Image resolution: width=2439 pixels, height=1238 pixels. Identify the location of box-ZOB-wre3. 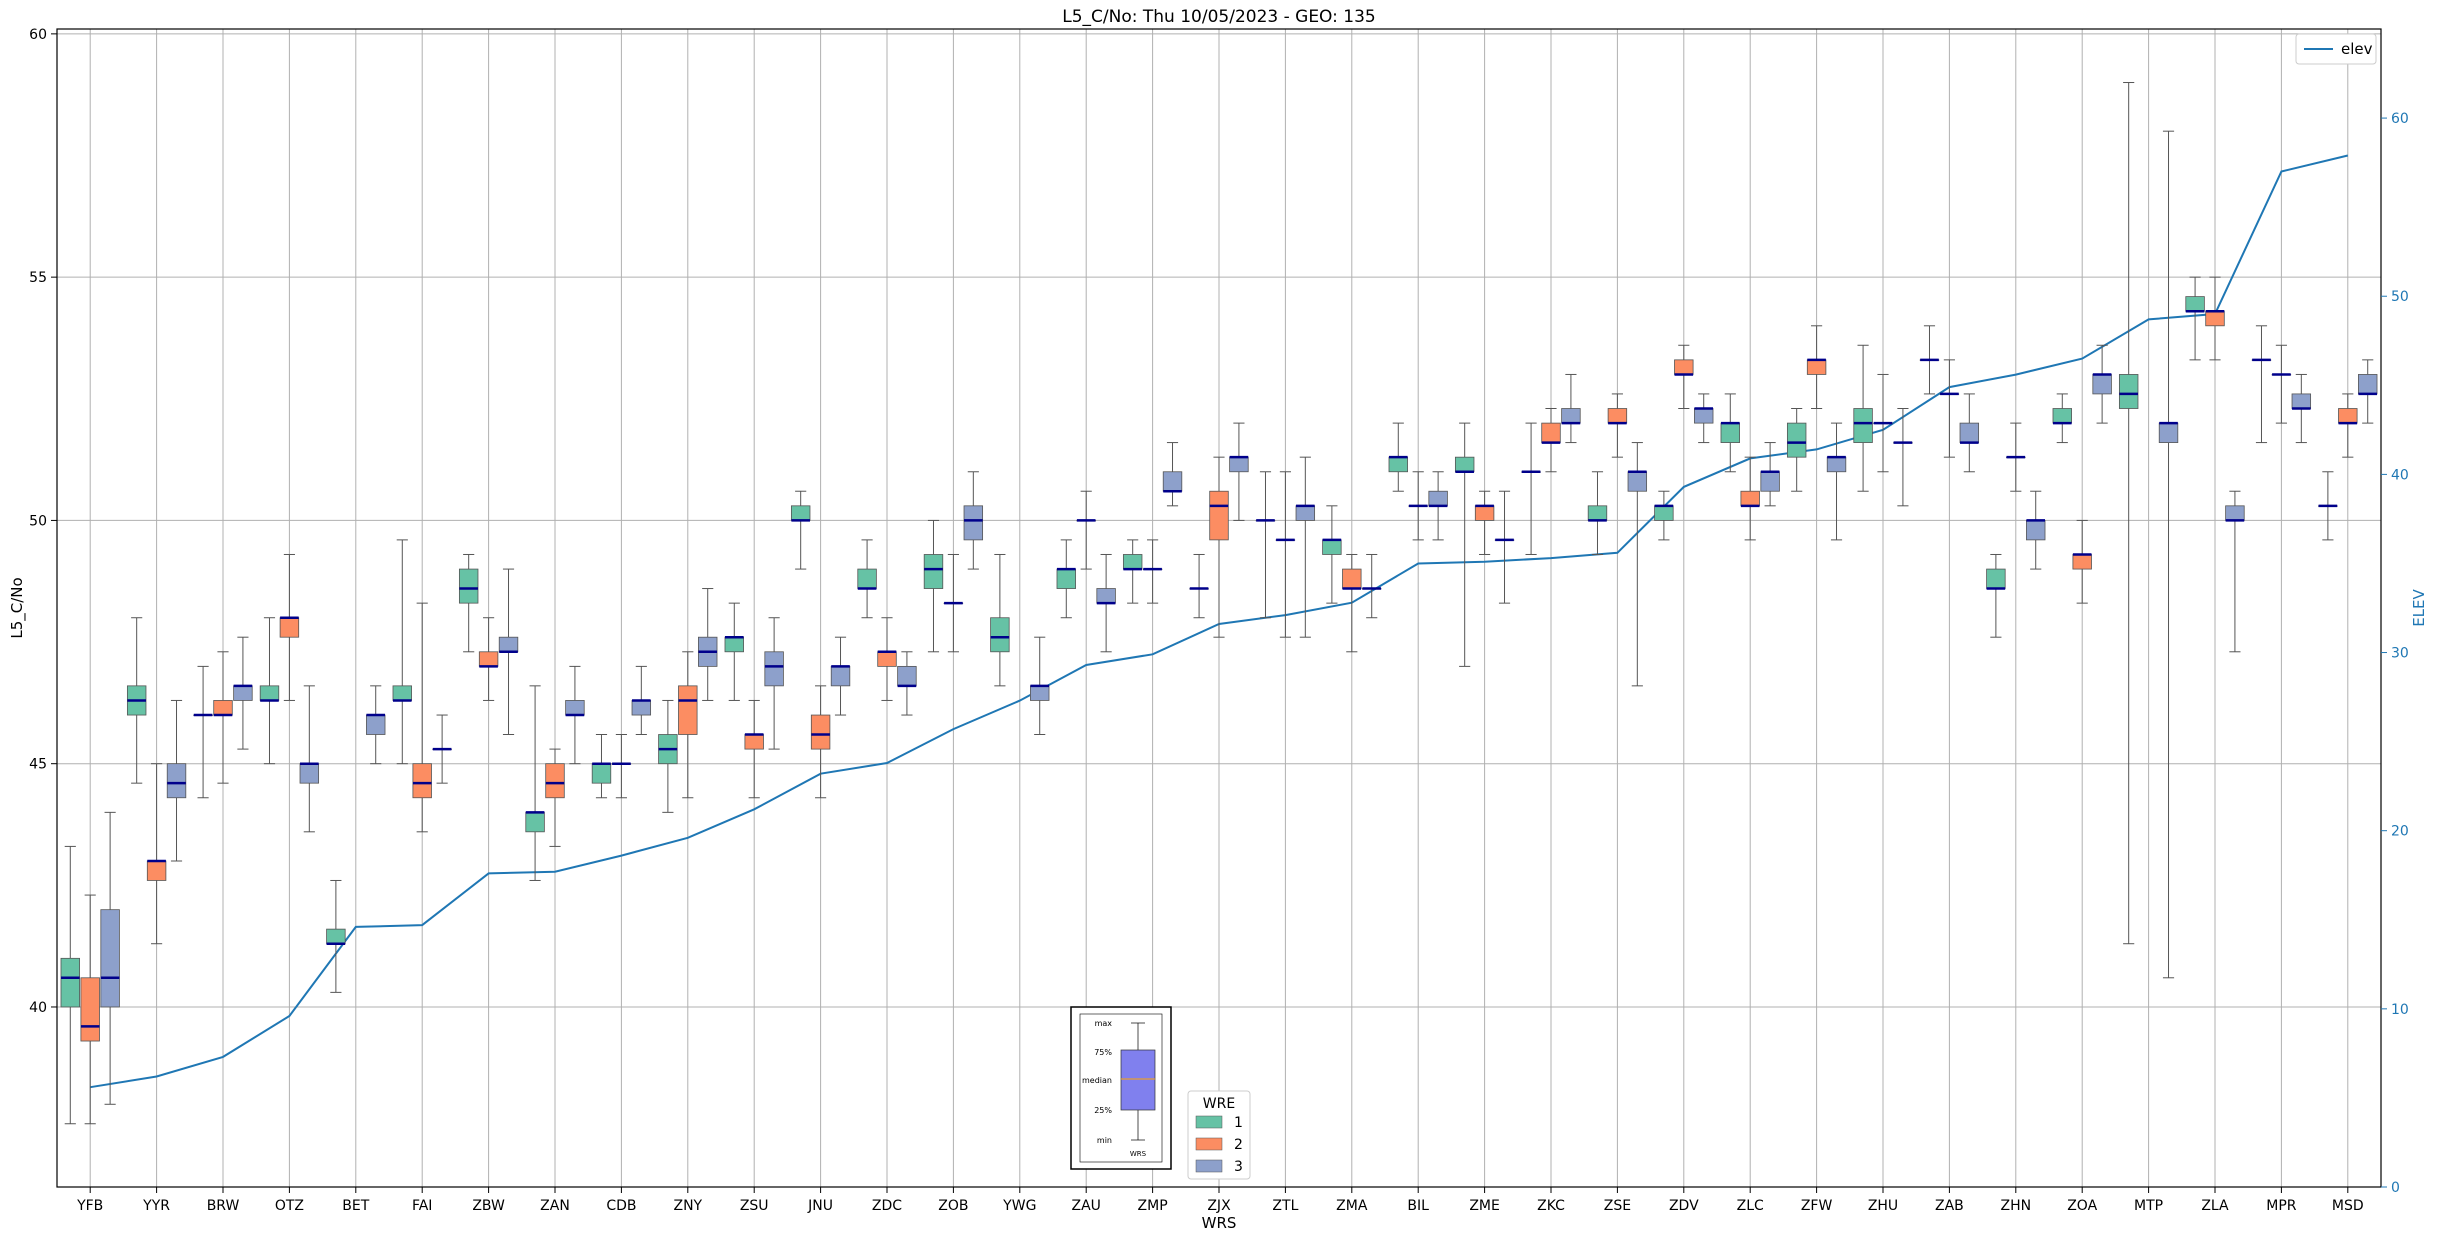
(973, 520).